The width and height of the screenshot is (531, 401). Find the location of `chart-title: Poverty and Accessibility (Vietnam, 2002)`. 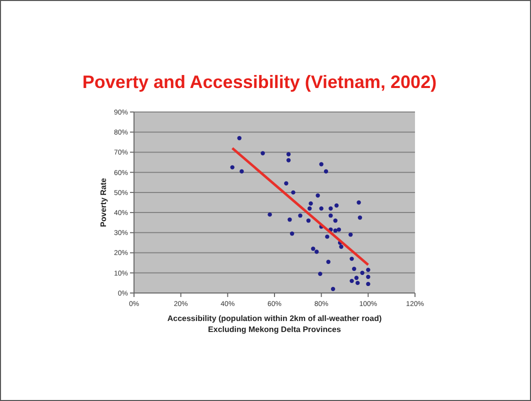

chart-title: Poverty and Accessibility (Vietnam, 2002) is located at coordinates (259, 82).